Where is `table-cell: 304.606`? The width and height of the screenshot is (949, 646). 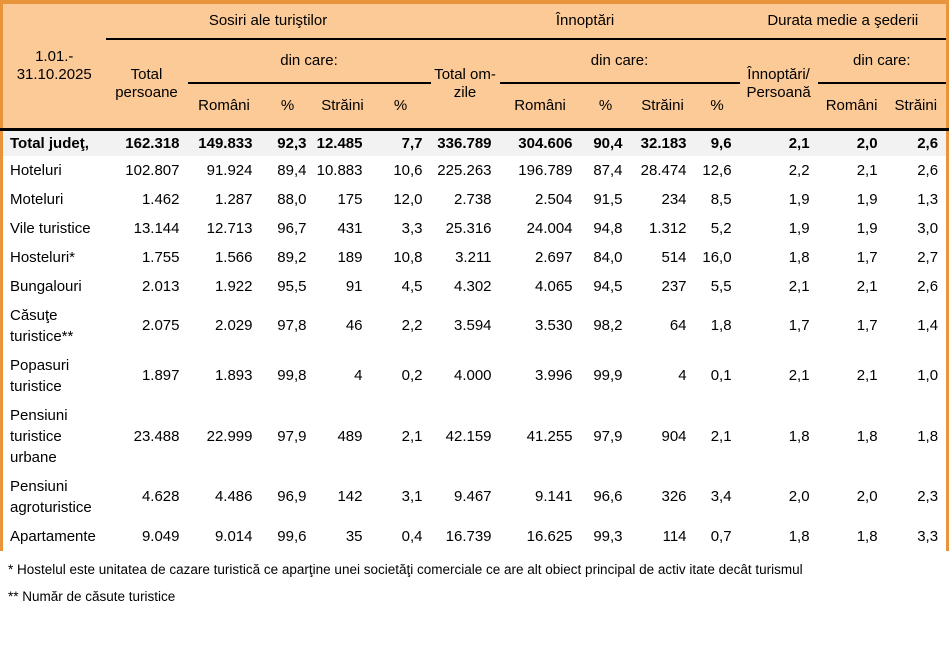 table-cell: 304.606 is located at coordinates (540, 141).